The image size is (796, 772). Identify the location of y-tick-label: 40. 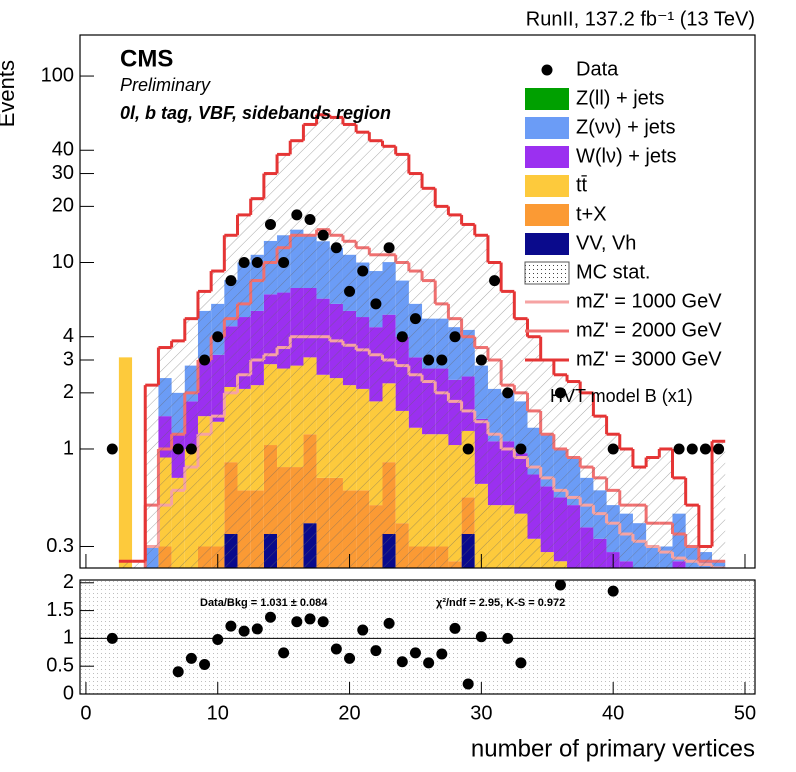
(63, 150).